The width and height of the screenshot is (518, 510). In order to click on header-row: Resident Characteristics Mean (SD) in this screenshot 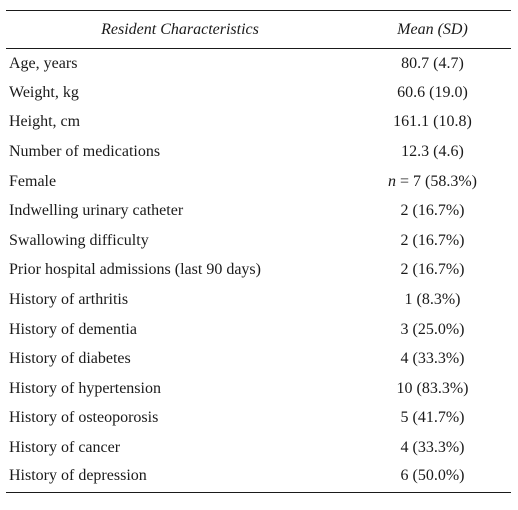, I will do `click(258, 29)`.